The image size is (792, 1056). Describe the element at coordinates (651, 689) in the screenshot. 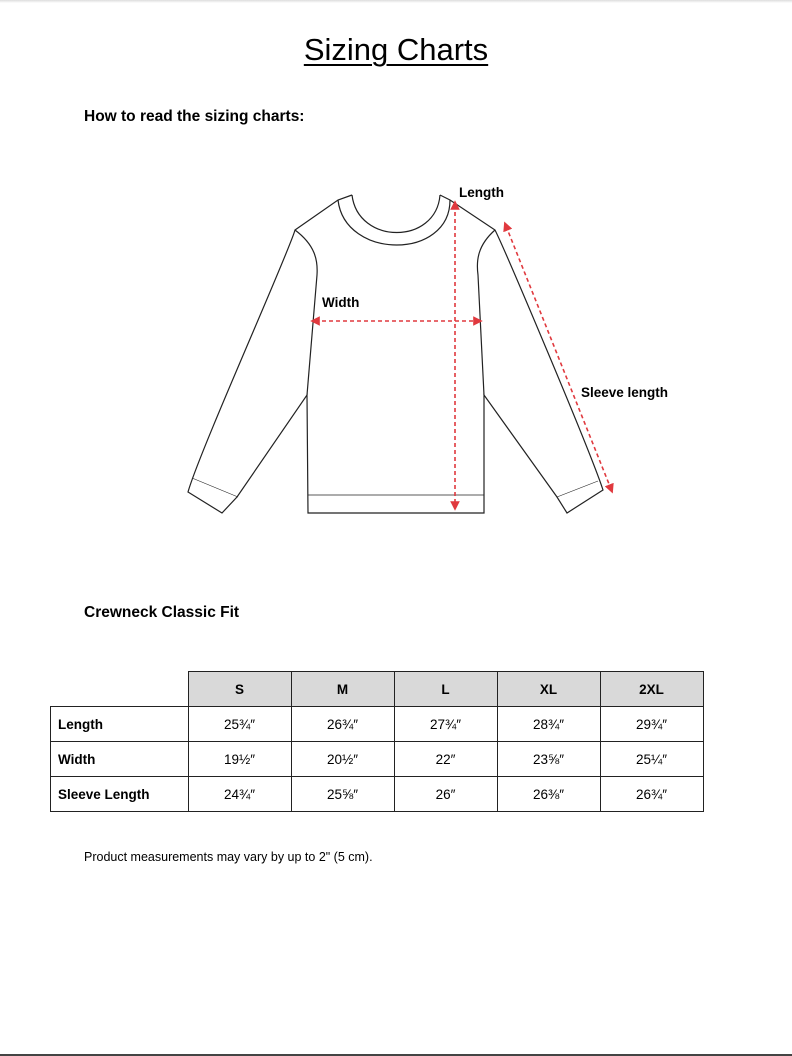

I see `column-header: 2XL` at that location.